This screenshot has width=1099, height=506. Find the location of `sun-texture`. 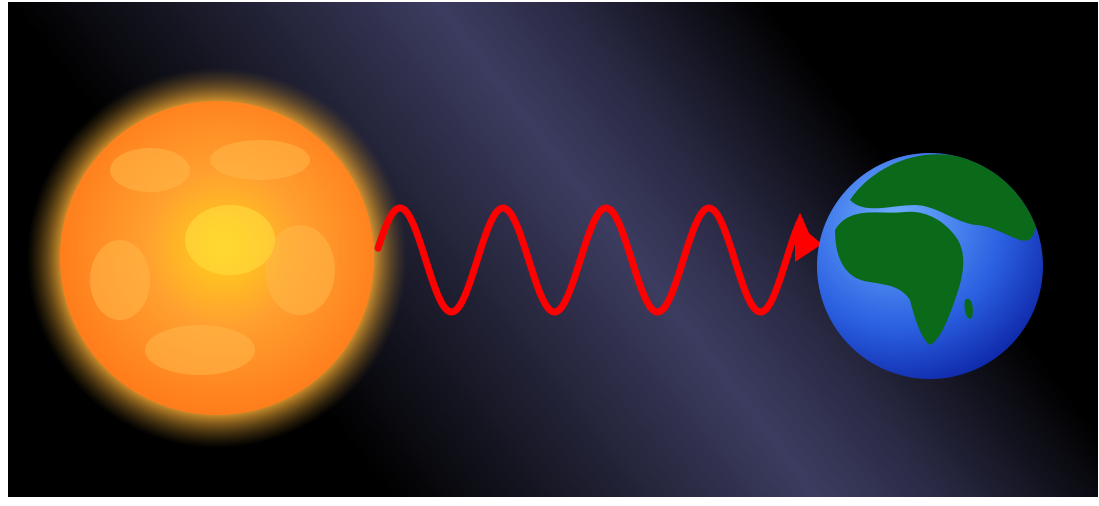

sun-texture is located at coordinates (212, 257).